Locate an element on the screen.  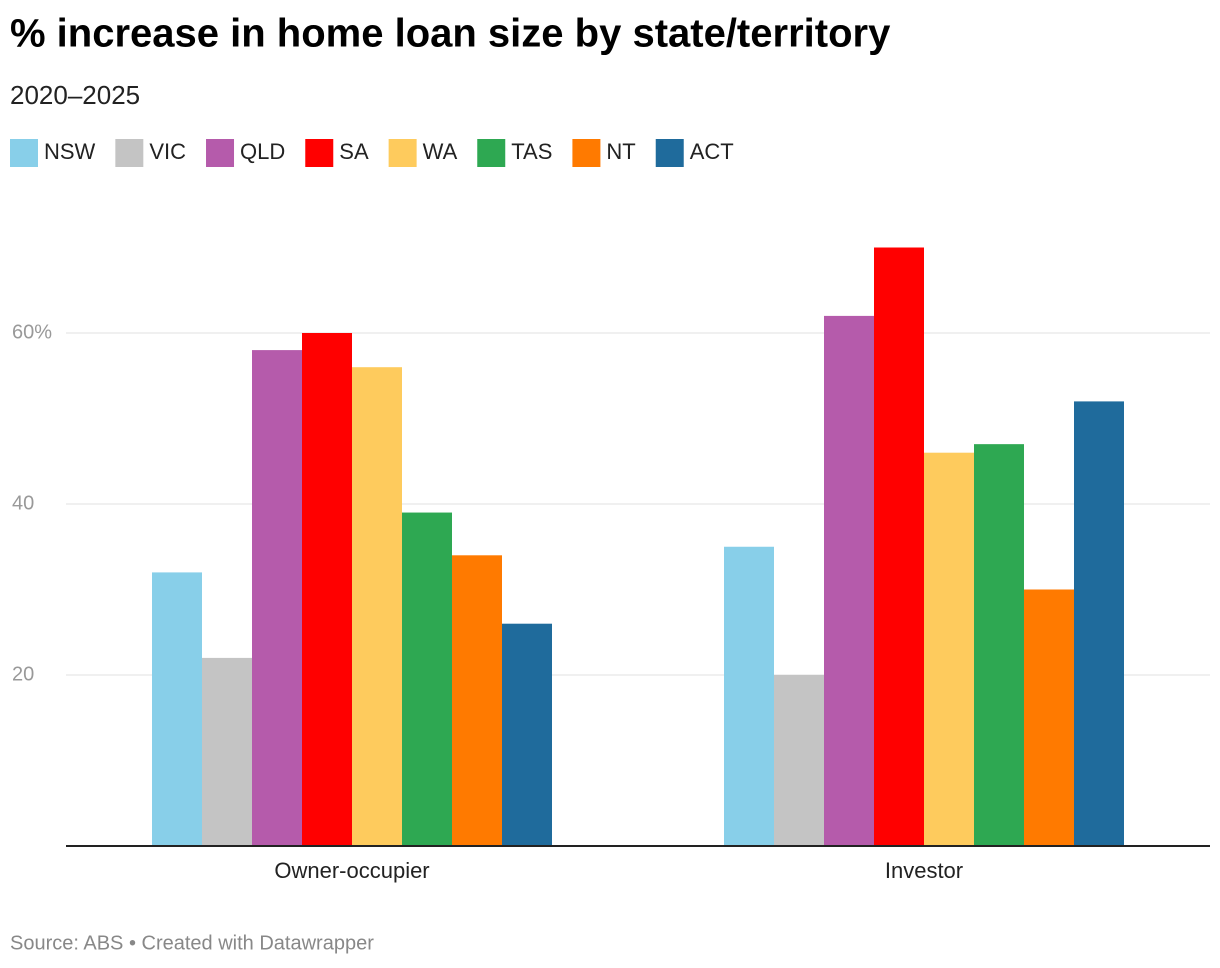
legend-label: VIC is located at coordinates (167, 151).